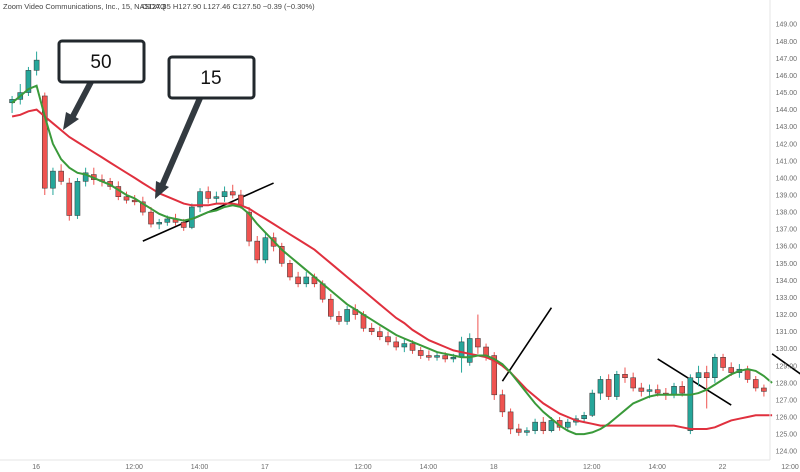 The width and height of the screenshot is (800, 472). Describe the element at coordinates (787, 161) in the screenshot. I see `price-tick-label: 141.00` at that location.